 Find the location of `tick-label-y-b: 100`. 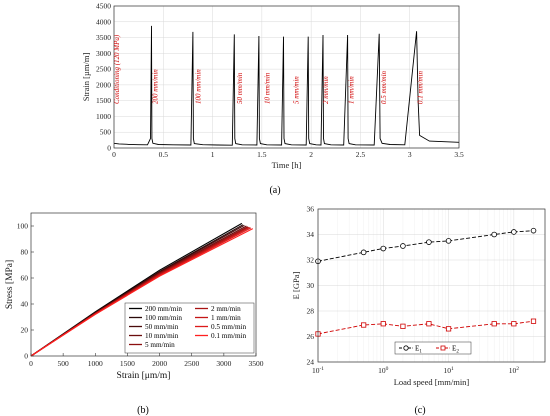

tick-label-y-b: 100 is located at coordinates (23, 226).